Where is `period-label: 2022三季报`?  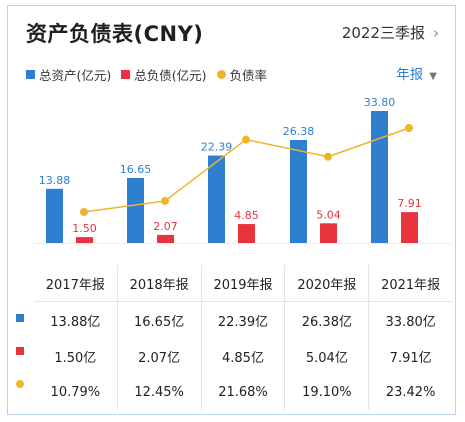
period-label: 2022三季报 is located at coordinates (383, 33).